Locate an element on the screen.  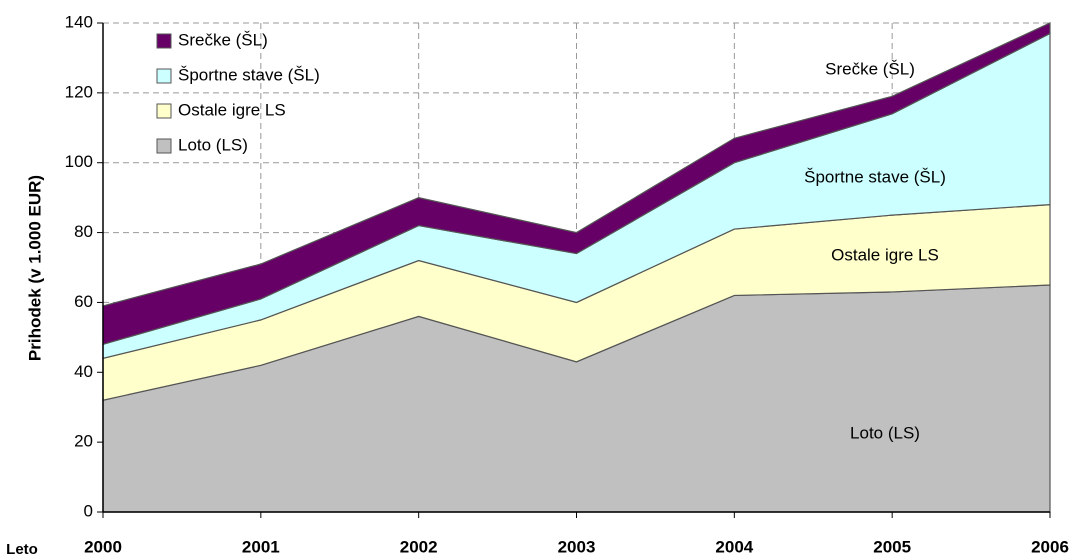
x-tick-label: 2001 is located at coordinates (261, 546).